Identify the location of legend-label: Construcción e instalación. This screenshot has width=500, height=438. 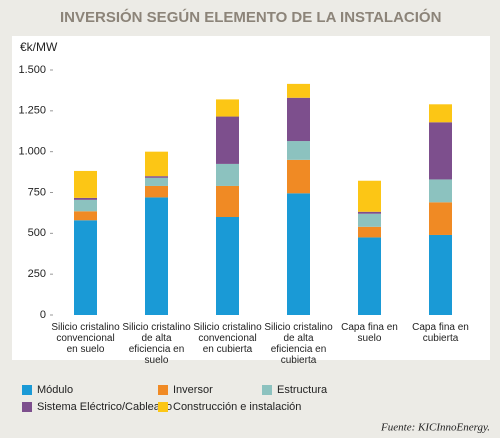
(237, 407).